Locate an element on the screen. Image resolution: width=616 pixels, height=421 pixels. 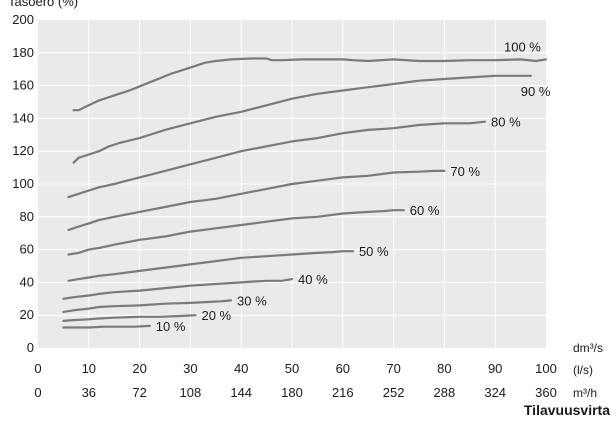
y-tick-label: 0 is located at coordinates (30, 347).